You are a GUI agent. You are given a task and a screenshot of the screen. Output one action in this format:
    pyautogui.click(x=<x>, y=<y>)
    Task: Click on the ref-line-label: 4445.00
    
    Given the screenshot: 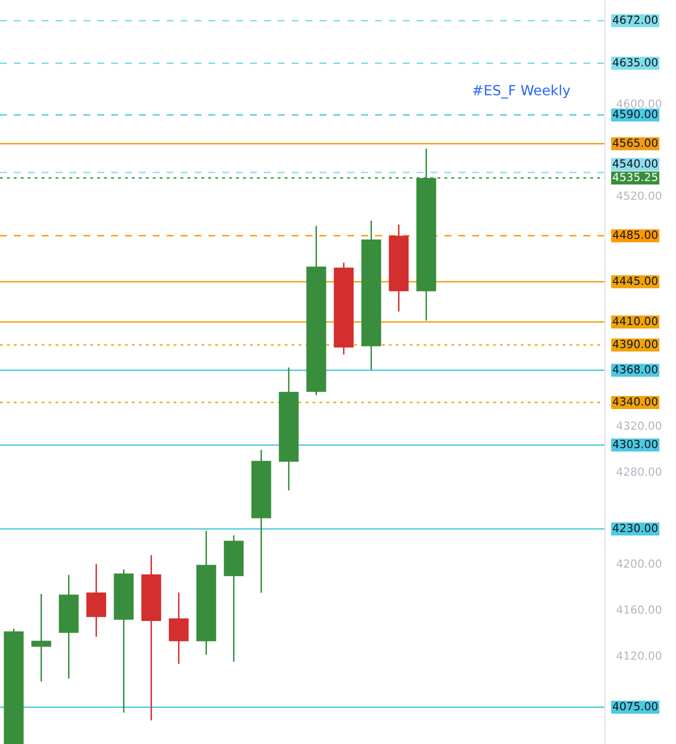 What is the action you would take?
    pyautogui.click(x=635, y=280)
    